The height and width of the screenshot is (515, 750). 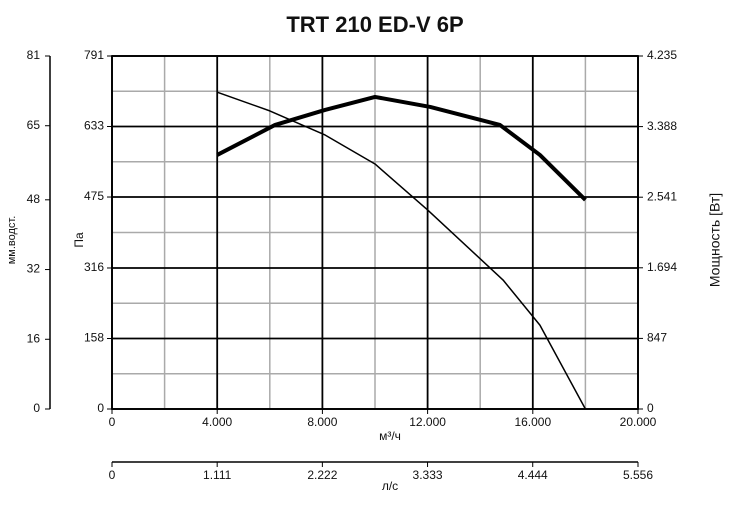 I want to click on x2-tick-label: 4.444, so click(x=533, y=475).